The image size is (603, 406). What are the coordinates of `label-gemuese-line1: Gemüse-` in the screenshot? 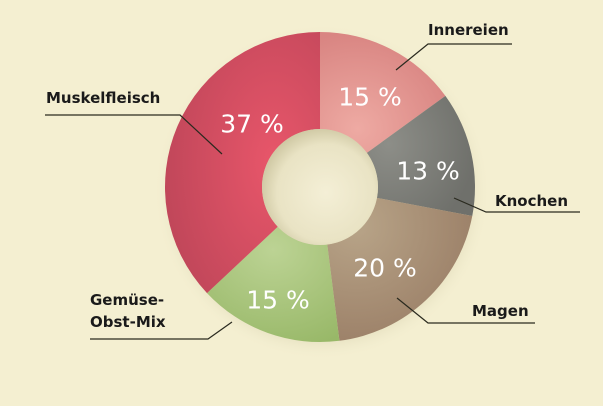 It's located at (127, 300).